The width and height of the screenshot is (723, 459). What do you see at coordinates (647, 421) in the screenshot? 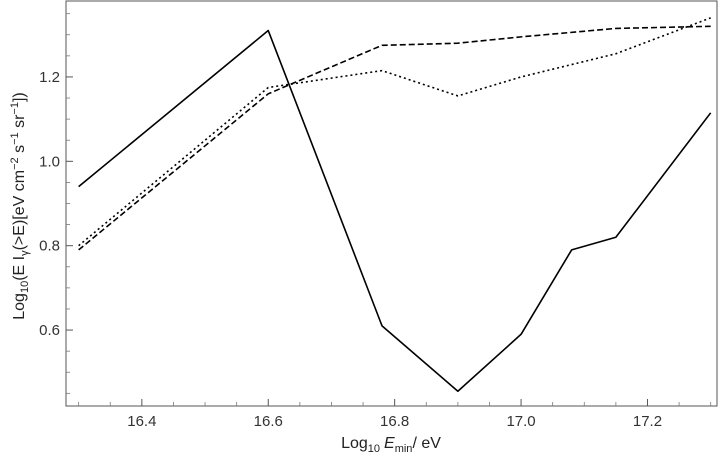
I see `x-tick-label: 17.2` at bounding box center [647, 421].